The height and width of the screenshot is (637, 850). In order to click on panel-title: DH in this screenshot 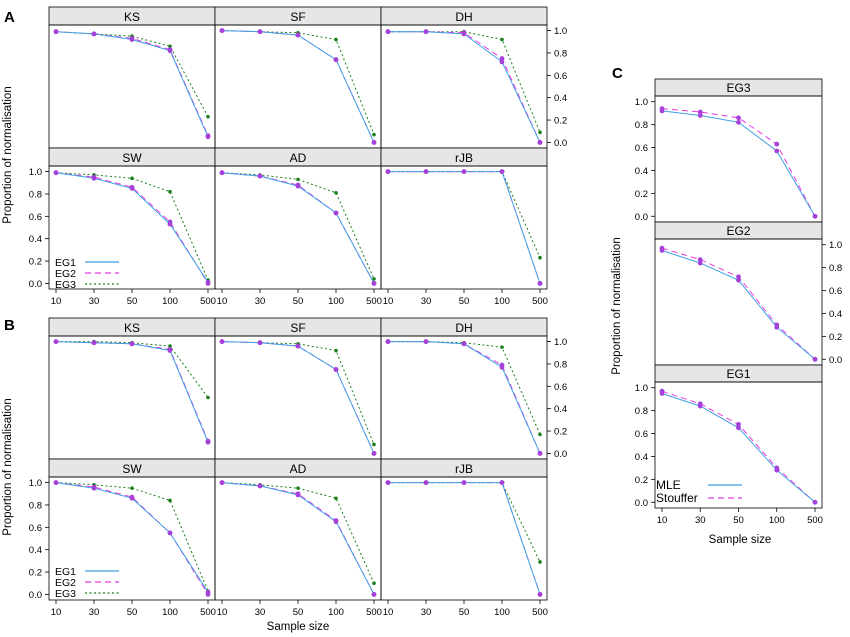, I will do `click(463, 328)`.